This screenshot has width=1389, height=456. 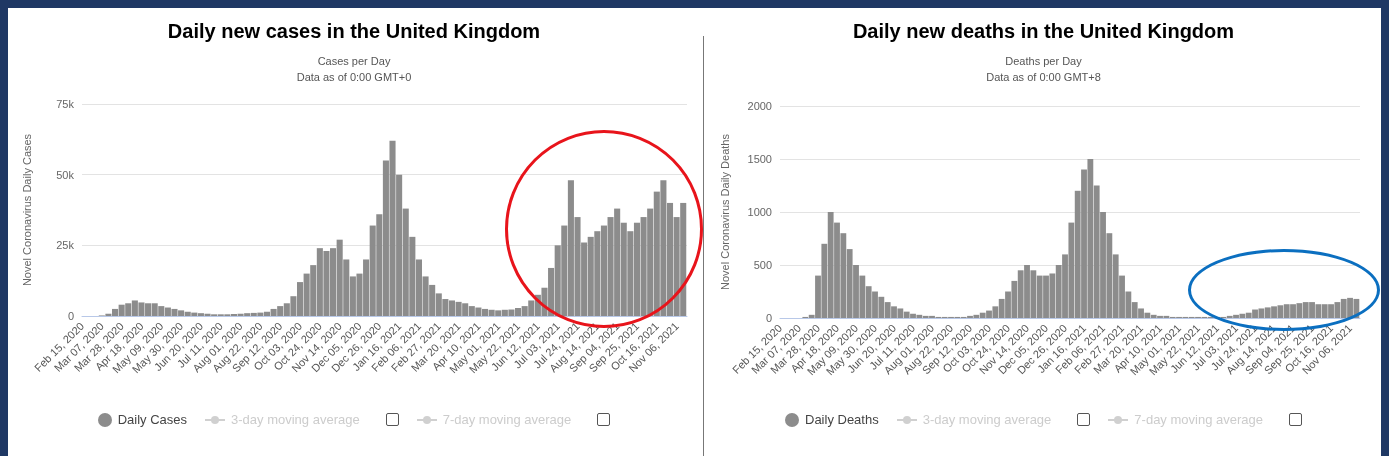 What do you see at coordinates (152, 419) in the screenshot?
I see `legend-label: Daily Cases` at bounding box center [152, 419].